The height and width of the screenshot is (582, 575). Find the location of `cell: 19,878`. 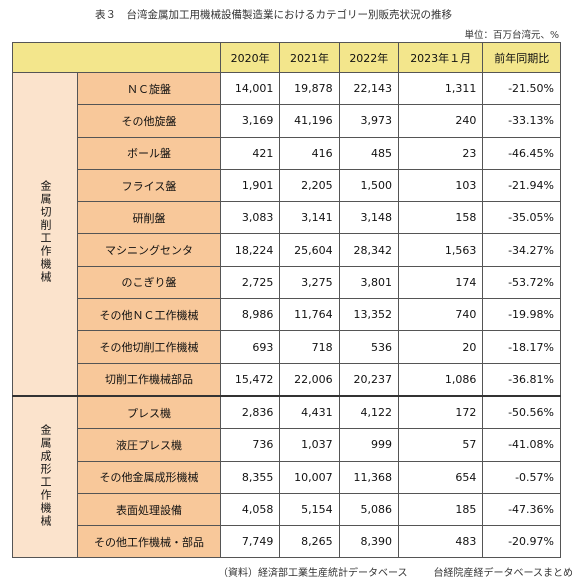

cell: 19,878 is located at coordinates (309, 88).